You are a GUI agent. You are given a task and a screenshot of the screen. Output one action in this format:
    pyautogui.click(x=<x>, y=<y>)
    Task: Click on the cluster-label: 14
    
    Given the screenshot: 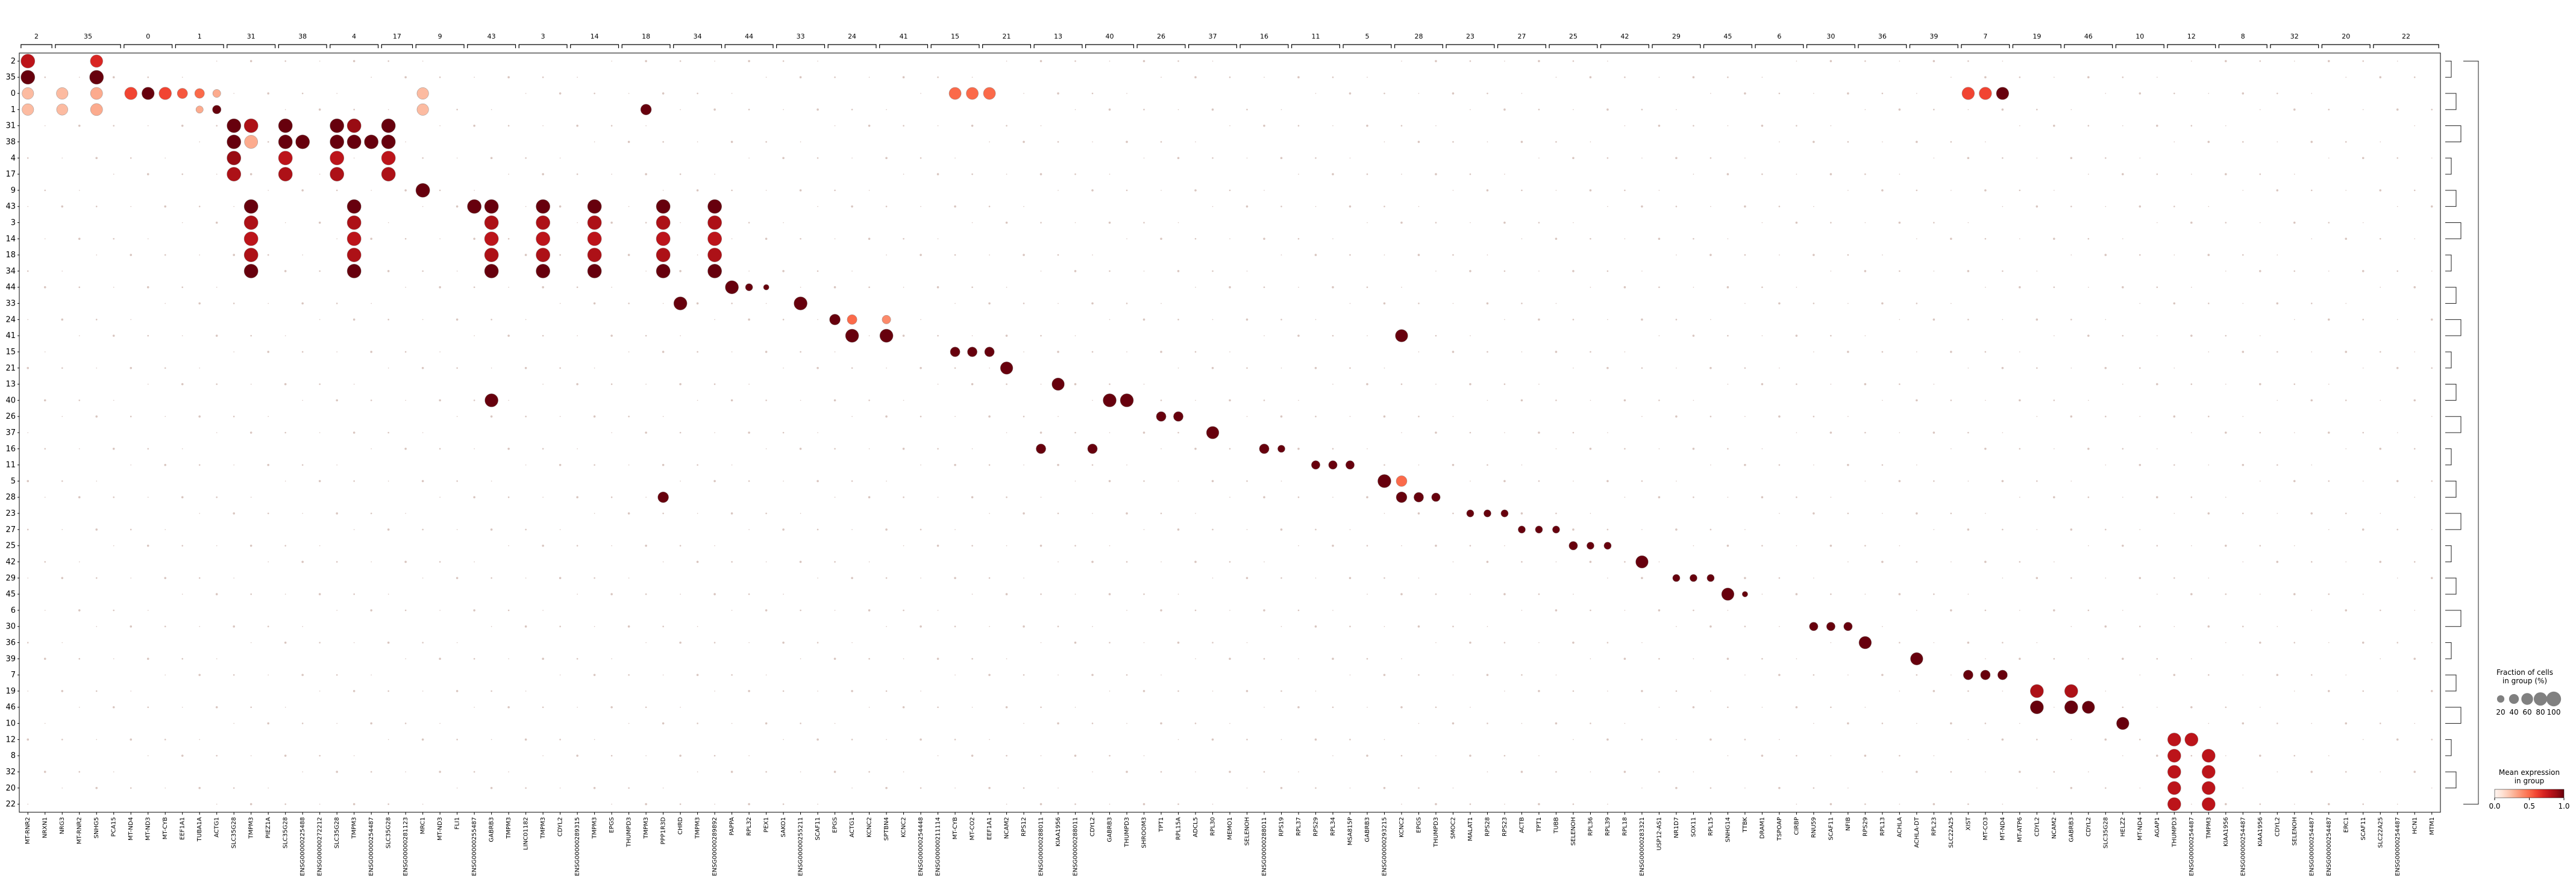 What is the action you would take?
    pyautogui.click(x=10, y=238)
    